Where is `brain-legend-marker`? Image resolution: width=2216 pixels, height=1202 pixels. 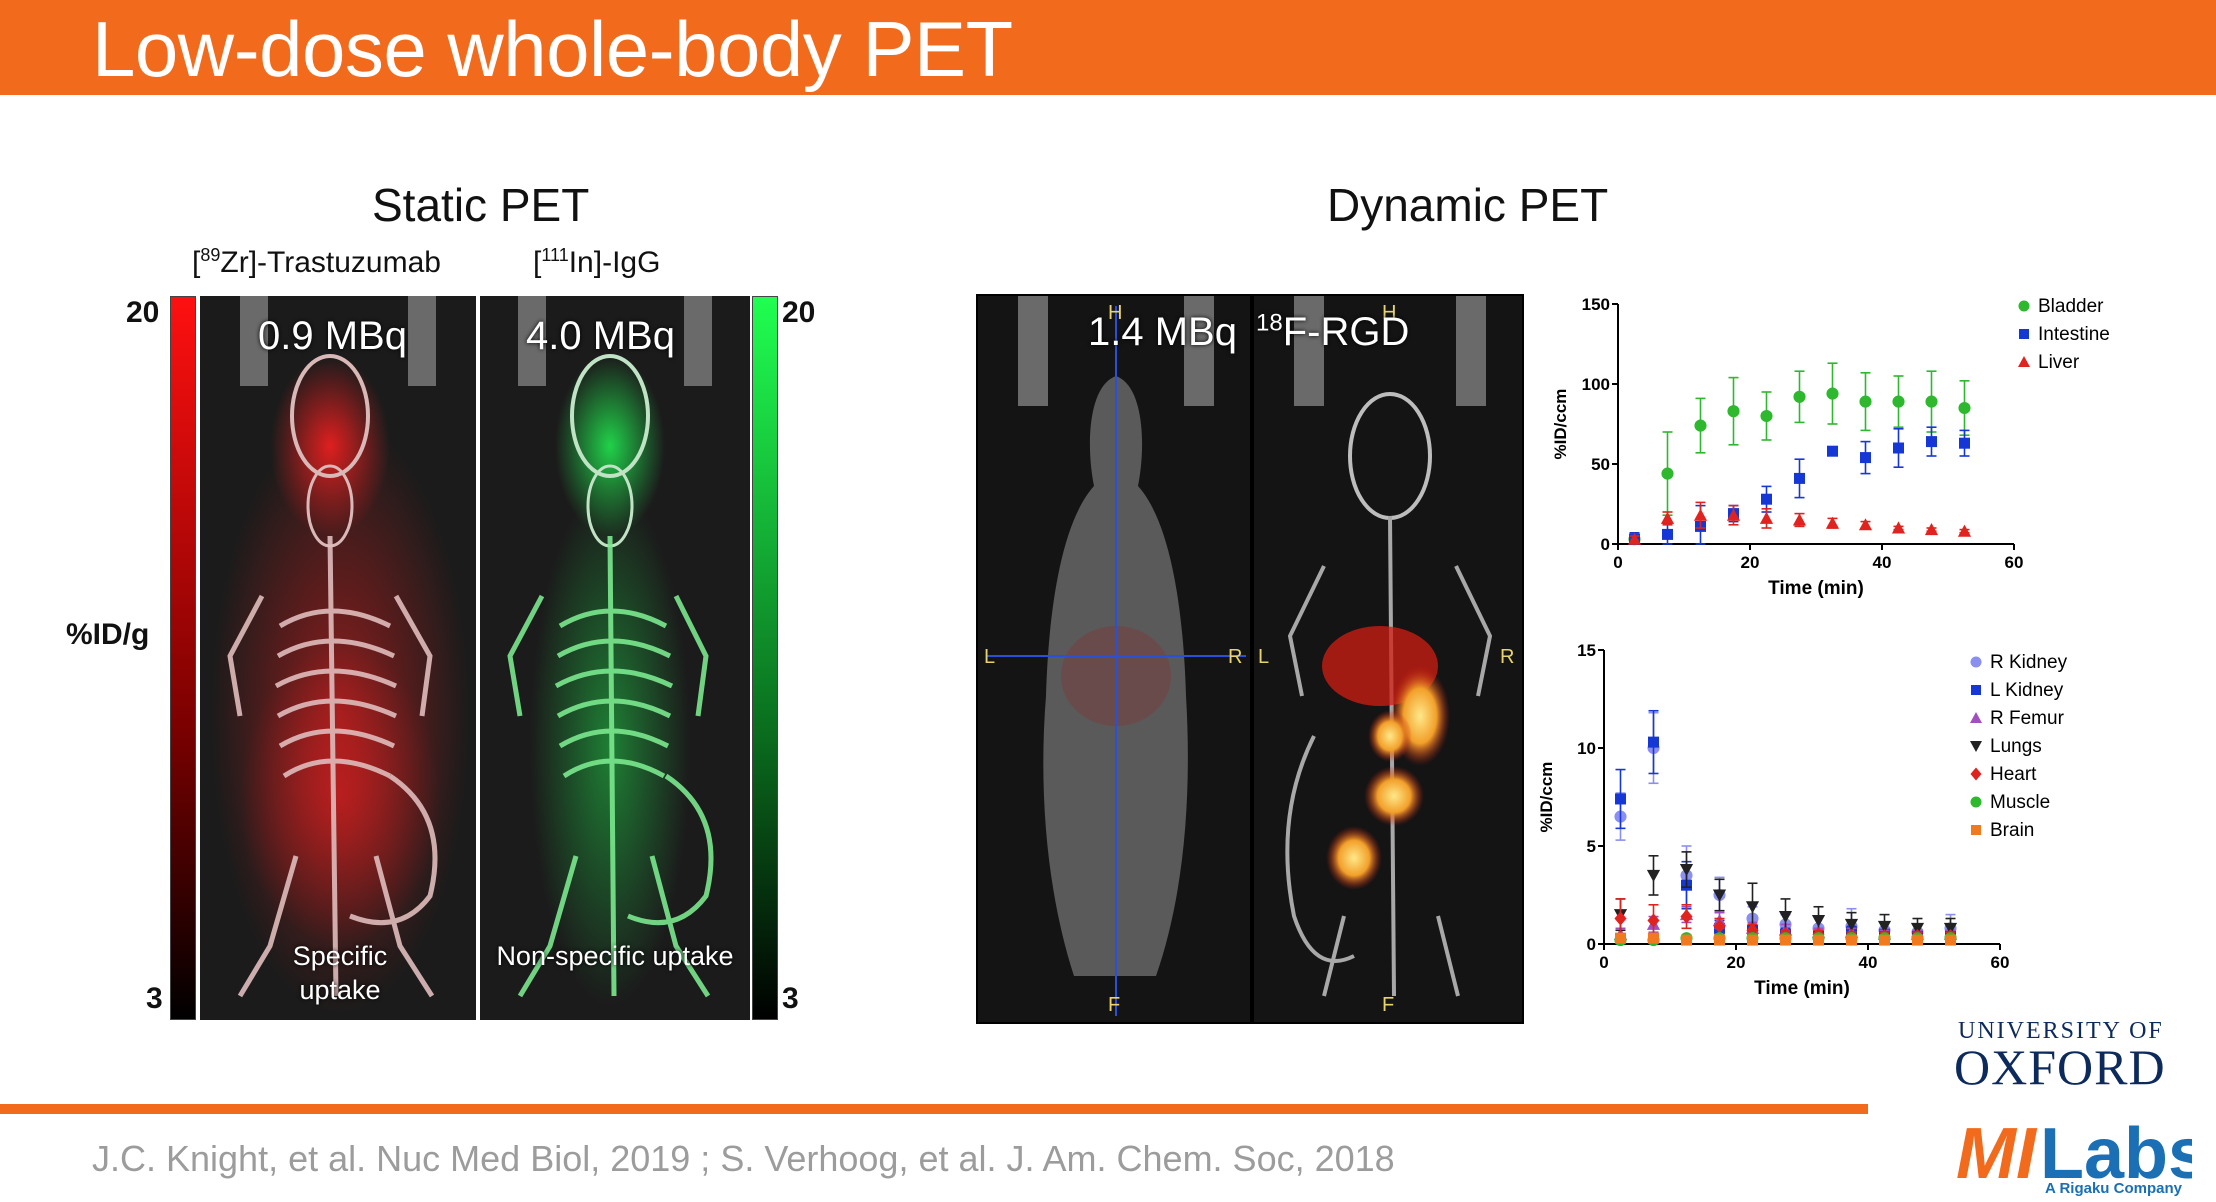 brain-legend-marker is located at coordinates (1976, 830).